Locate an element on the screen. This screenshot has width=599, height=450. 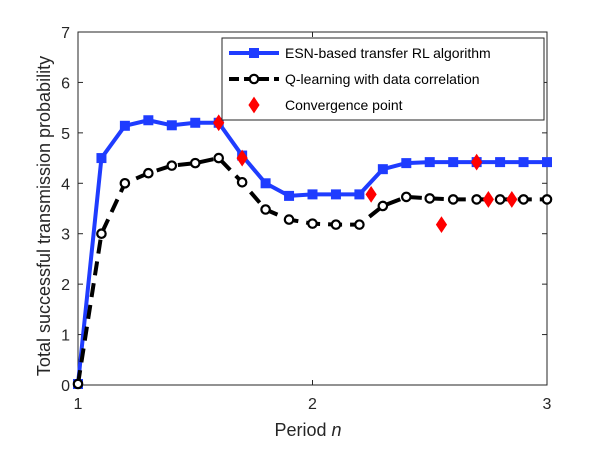
y-tick-label: 3 is located at coordinates (65, 235).